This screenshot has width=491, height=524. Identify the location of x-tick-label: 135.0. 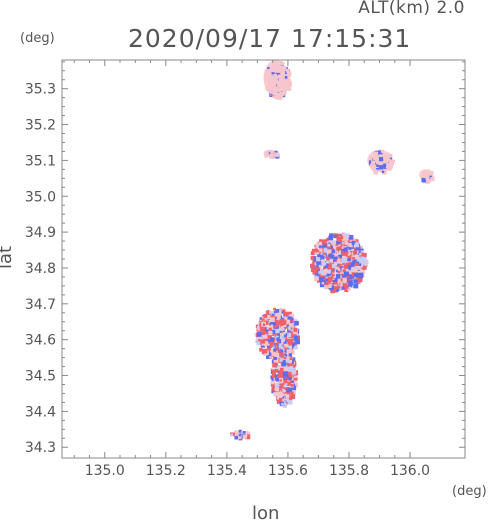
(105, 471).